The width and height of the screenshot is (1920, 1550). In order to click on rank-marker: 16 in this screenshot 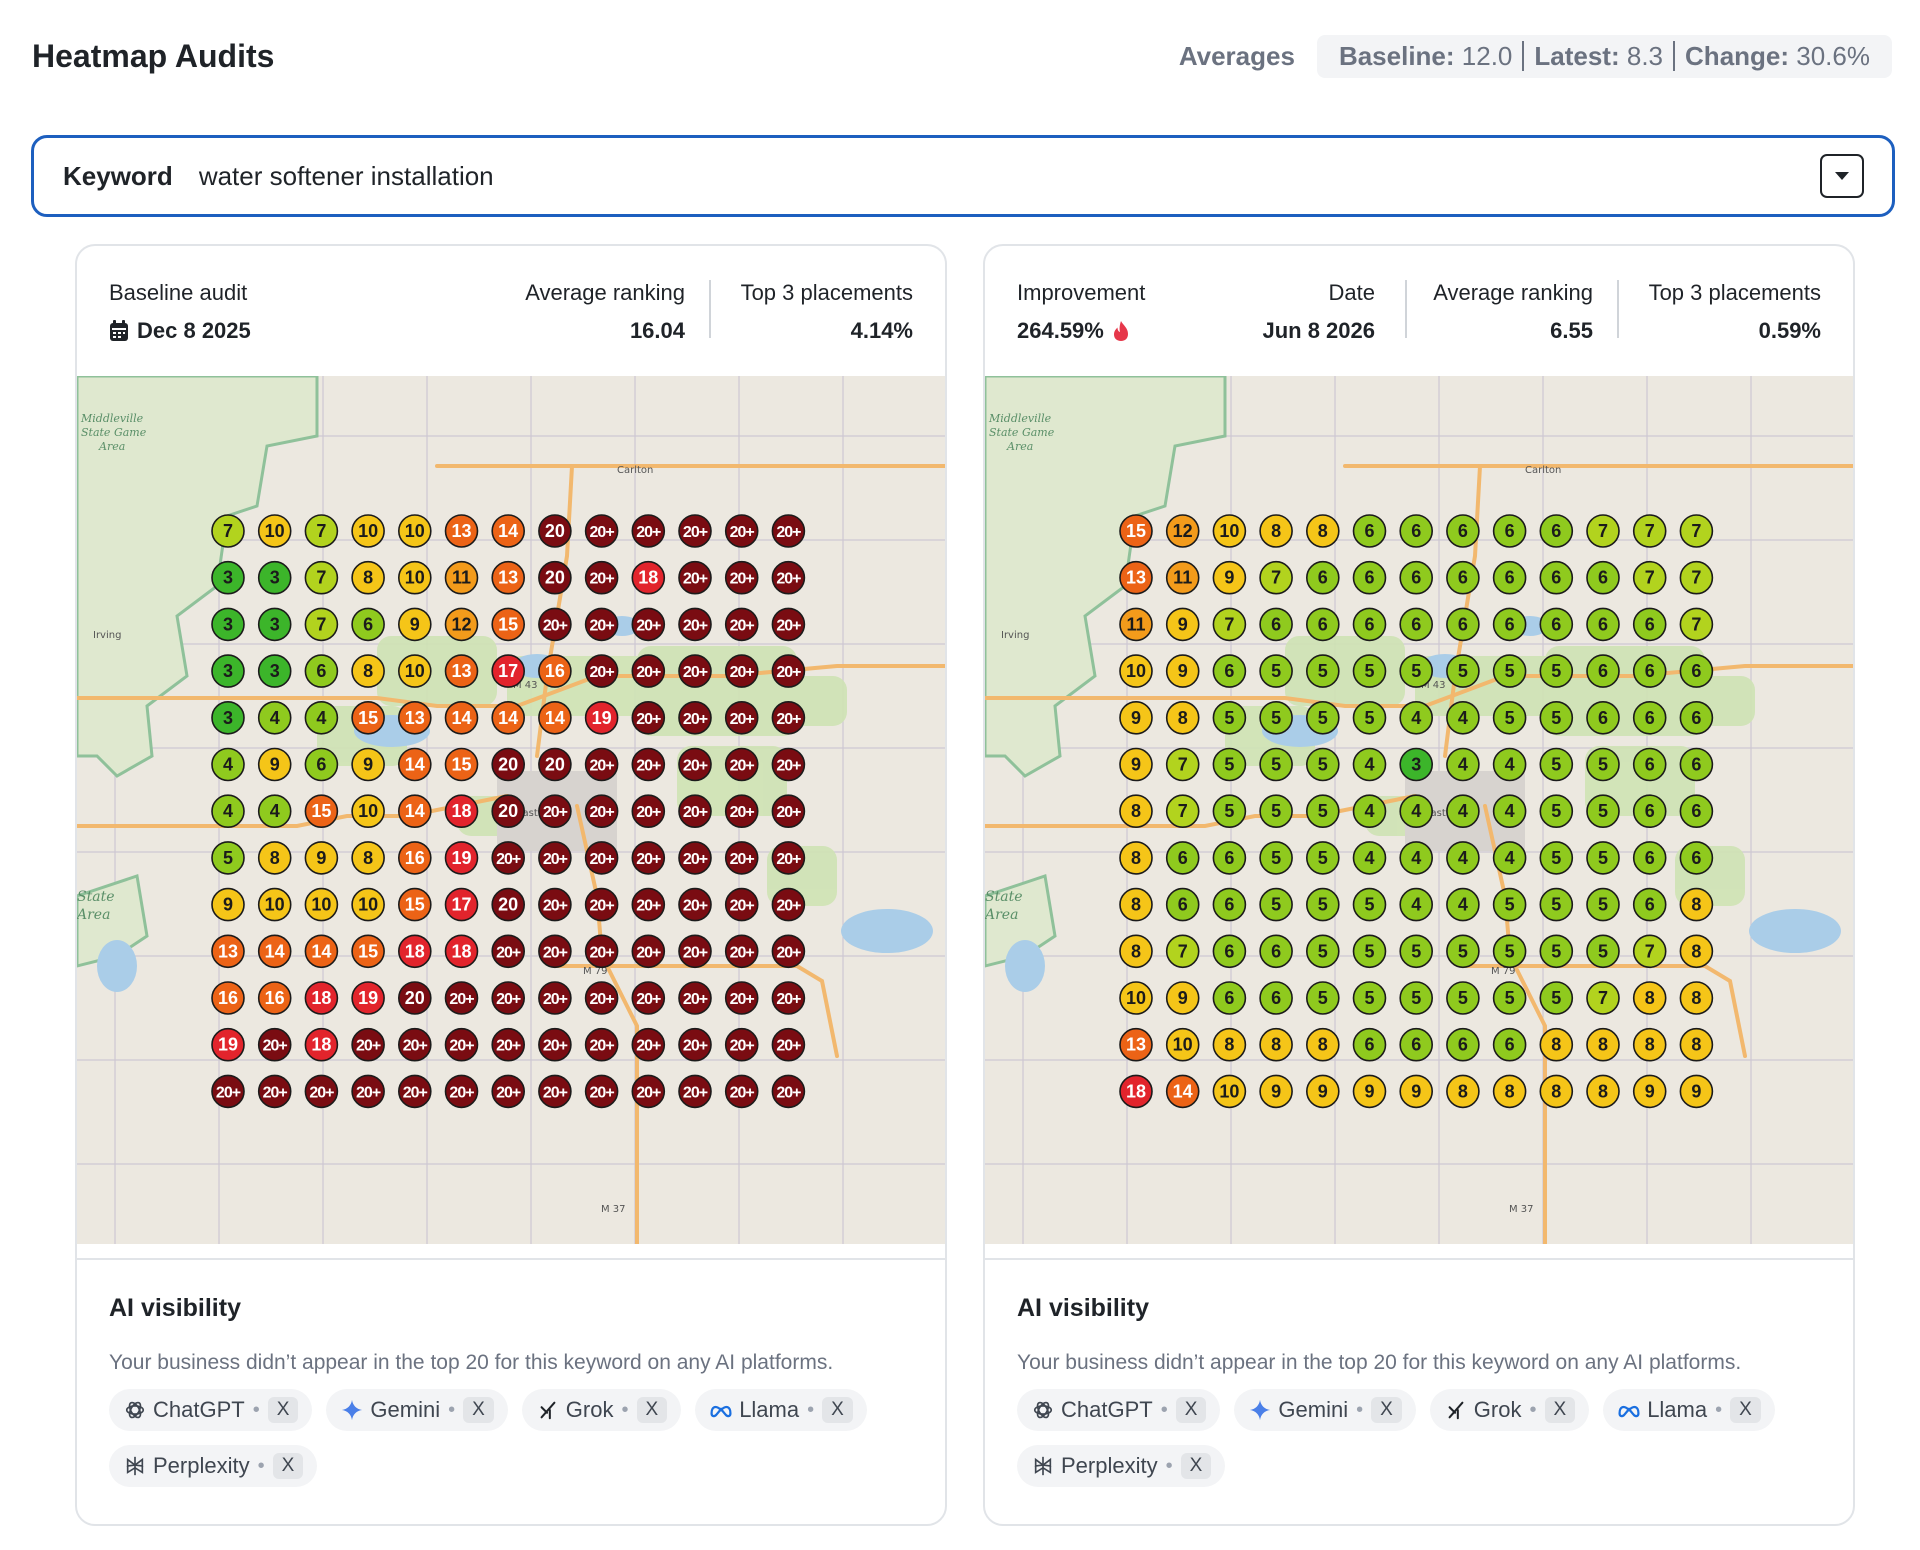, I will do `click(228, 998)`.